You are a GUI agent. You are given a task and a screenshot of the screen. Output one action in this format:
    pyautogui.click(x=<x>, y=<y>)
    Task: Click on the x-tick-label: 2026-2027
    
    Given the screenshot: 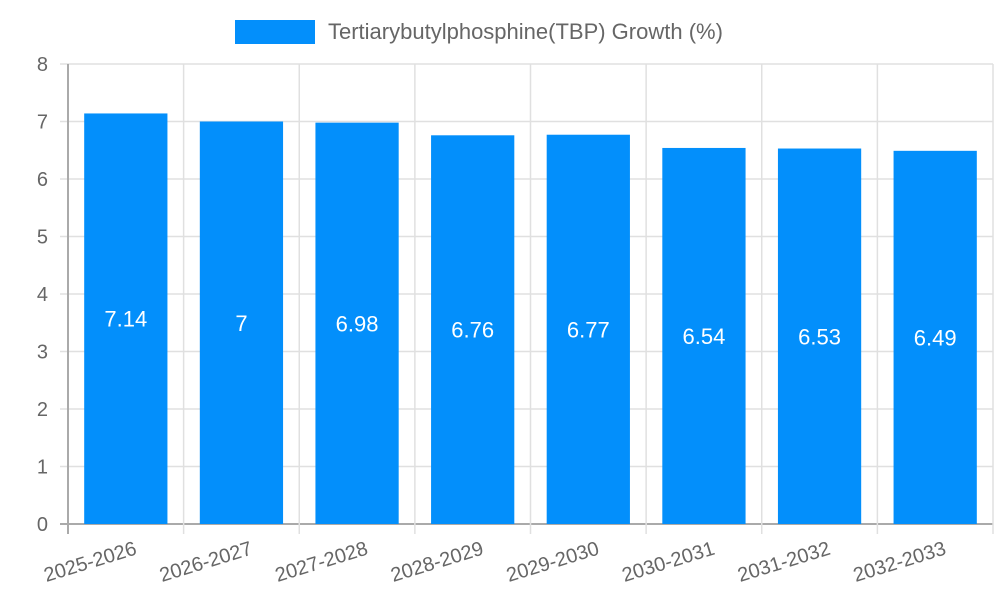 What is the action you would take?
    pyautogui.click(x=206, y=562)
    